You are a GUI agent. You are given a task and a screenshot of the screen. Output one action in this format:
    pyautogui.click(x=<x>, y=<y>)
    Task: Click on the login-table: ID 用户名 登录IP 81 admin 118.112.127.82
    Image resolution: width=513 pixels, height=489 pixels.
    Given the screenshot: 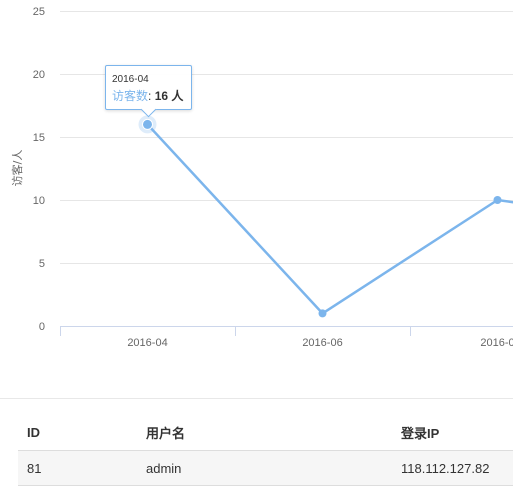 What is the action you would take?
    pyautogui.click(x=265, y=450)
    